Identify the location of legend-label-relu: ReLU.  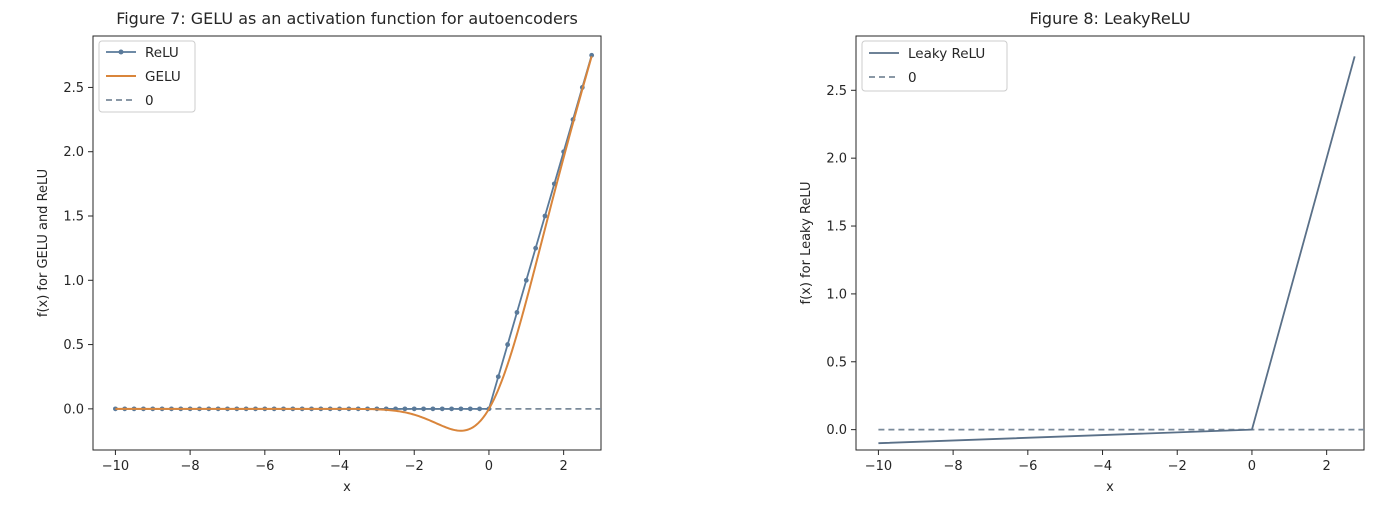
(162, 53).